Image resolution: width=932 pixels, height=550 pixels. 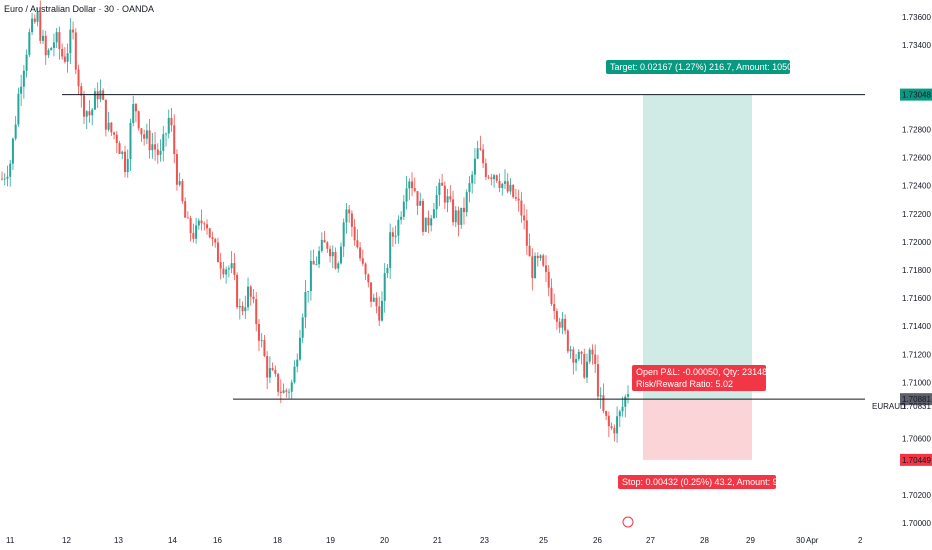 I want to click on x-tick-label: 21, so click(x=437, y=540).